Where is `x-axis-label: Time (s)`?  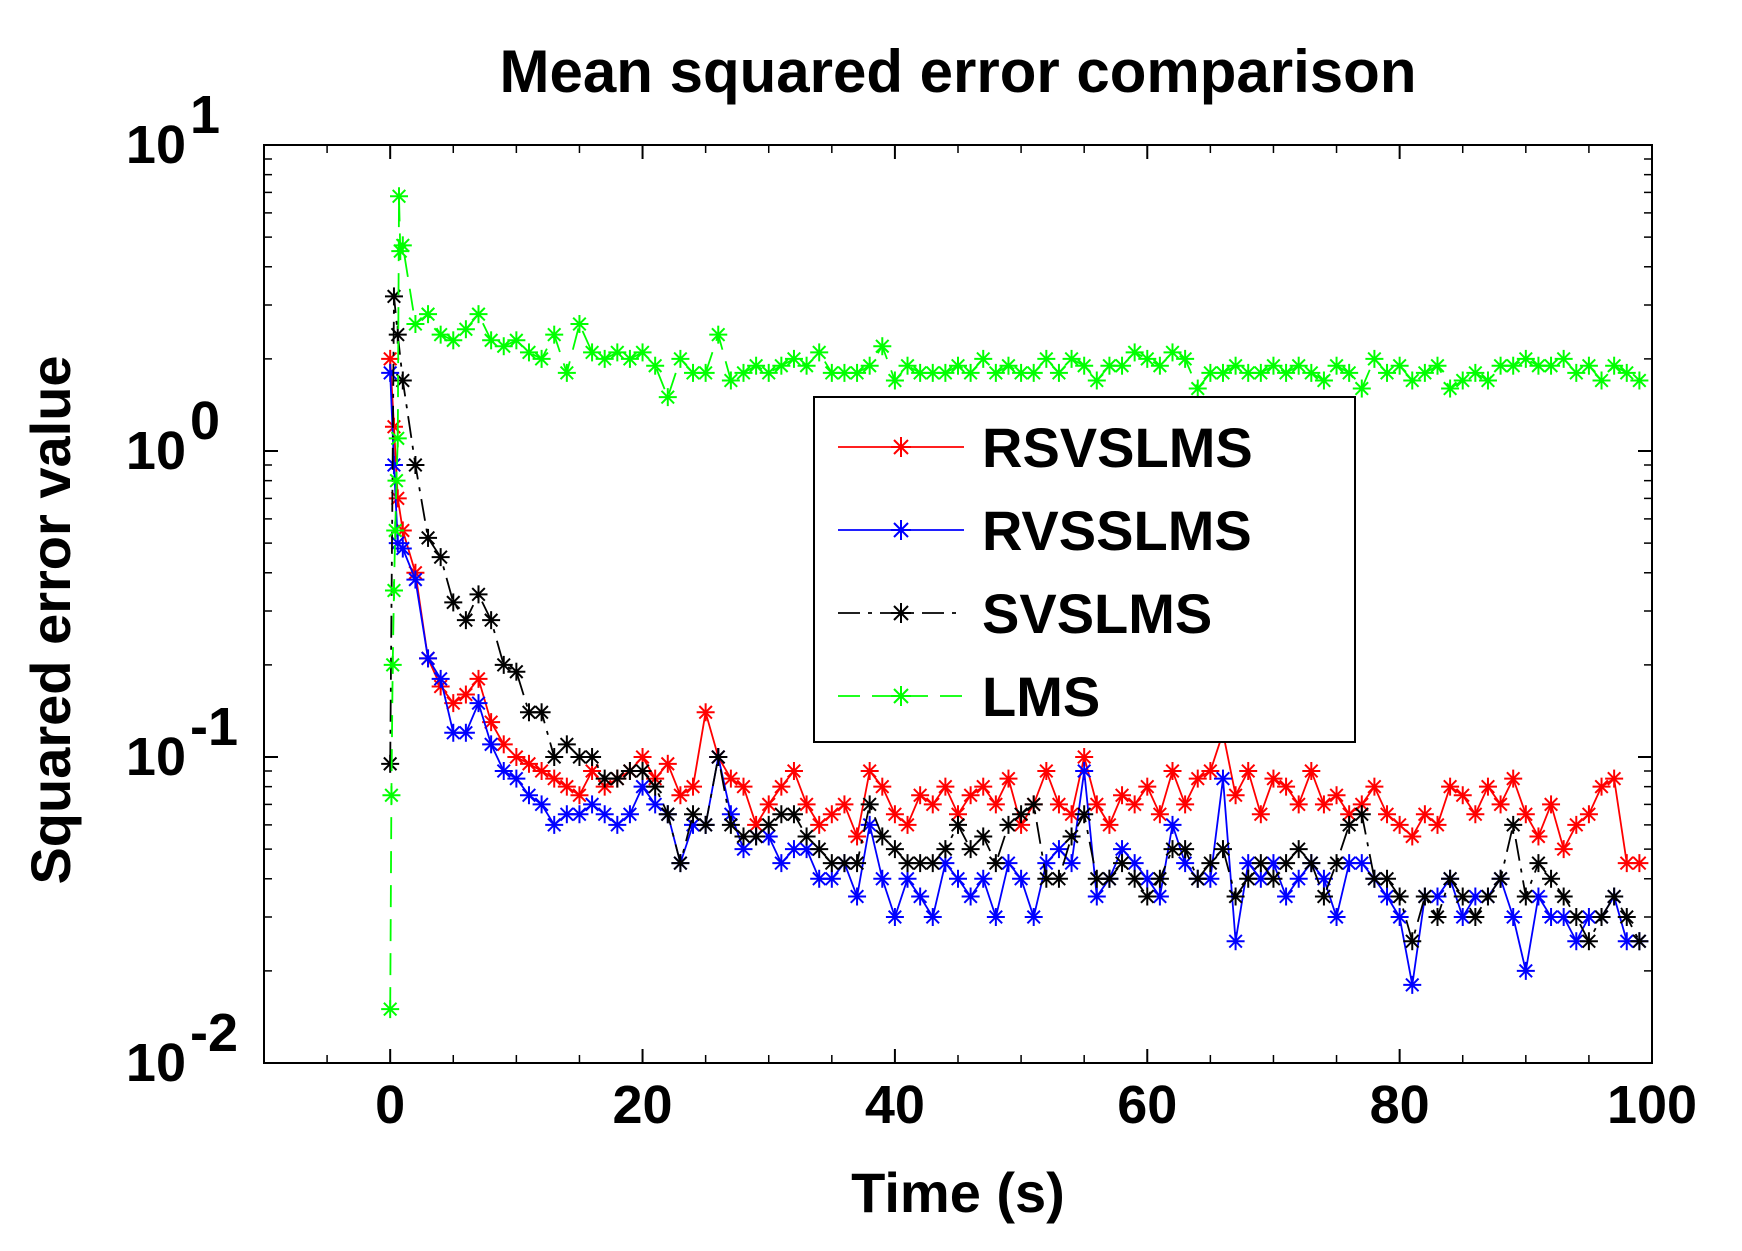
x-axis-label: Time (s) is located at coordinates (958, 1192).